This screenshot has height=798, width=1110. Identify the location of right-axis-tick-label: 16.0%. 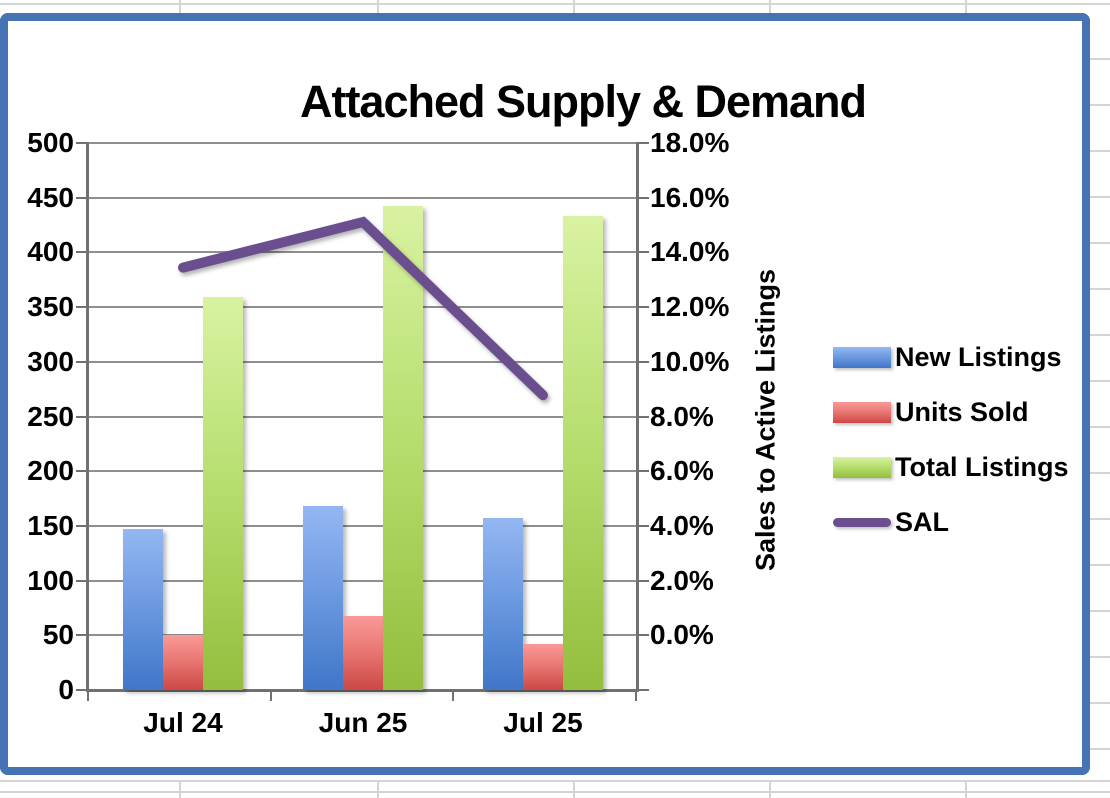
(690, 197).